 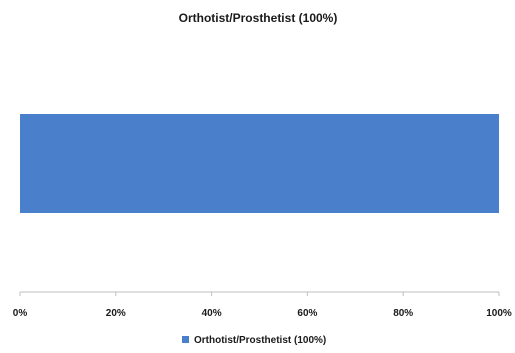 What do you see at coordinates (262, 305) in the screenshot?
I see `x-axis-ticks: 0% 20% 40% 60% 80% 100%` at bounding box center [262, 305].